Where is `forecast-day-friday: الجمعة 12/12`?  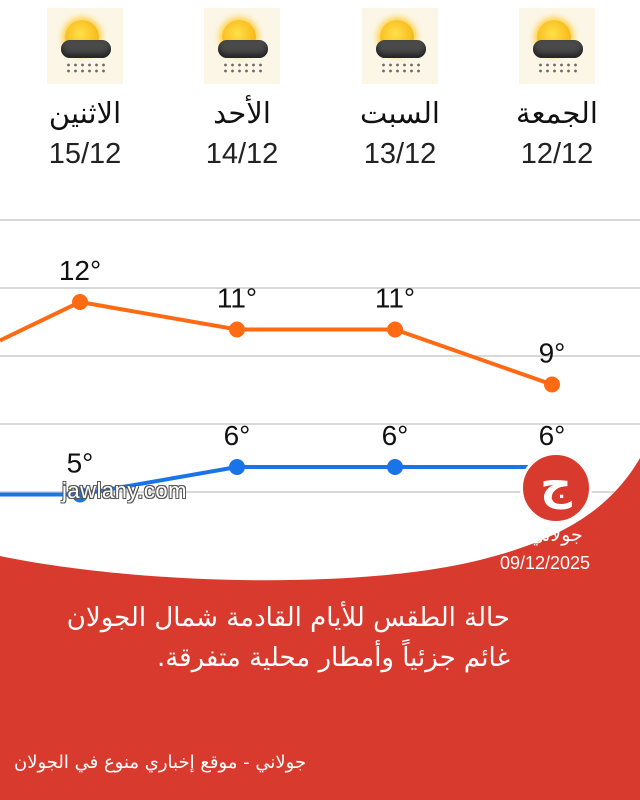
forecast-day-friday: الجمعة 12/12 is located at coordinates (557, 90).